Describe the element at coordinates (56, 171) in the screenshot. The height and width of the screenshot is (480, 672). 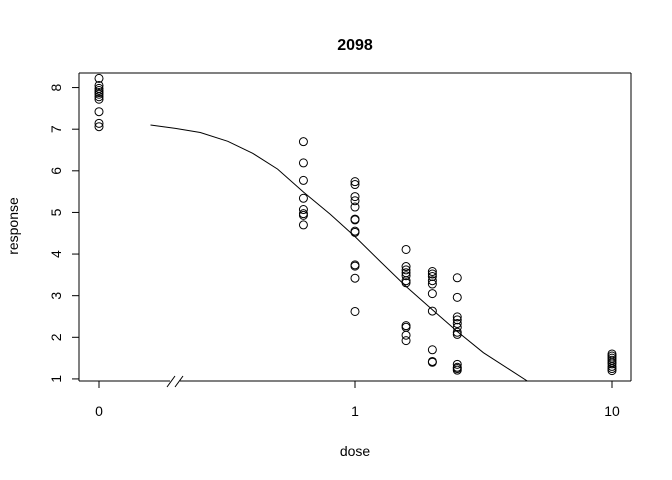
I see `y-tick-label: 6` at that location.